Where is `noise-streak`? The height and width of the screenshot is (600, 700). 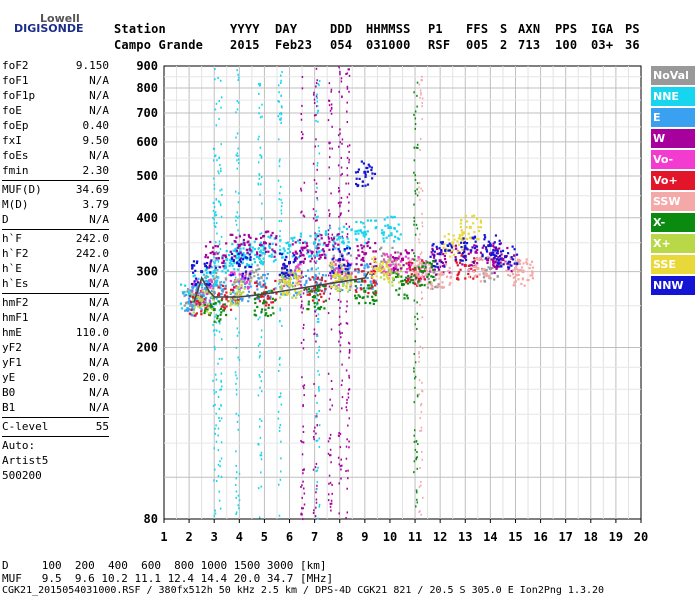
noise-streak is located at coordinates (421, 295).